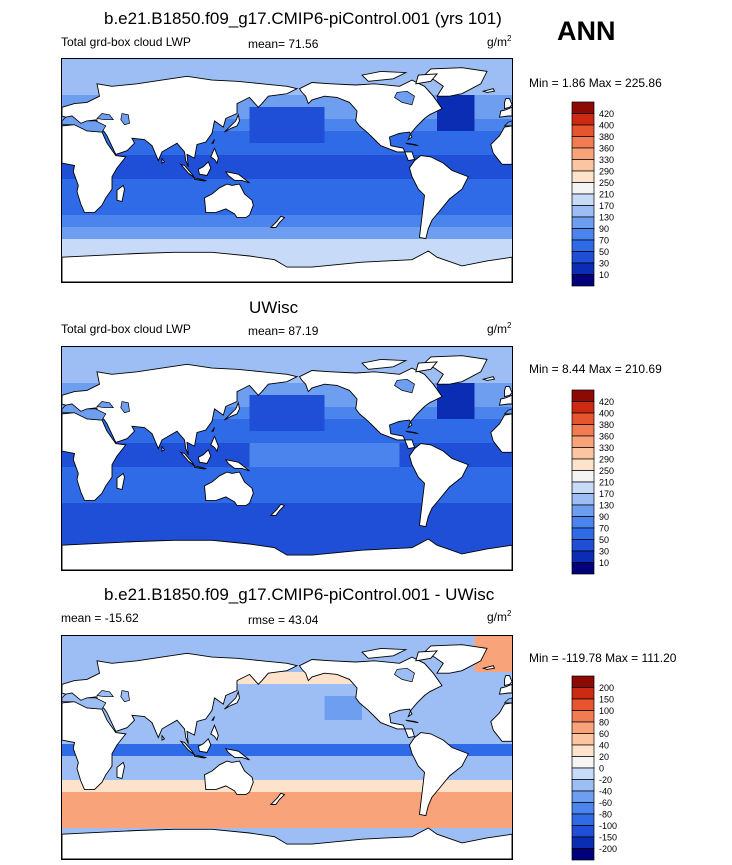 The height and width of the screenshot is (865, 732). Describe the element at coordinates (126, 42) in the screenshot. I see `panel-1-left-label: Total grd-box cloud LWP` at that location.